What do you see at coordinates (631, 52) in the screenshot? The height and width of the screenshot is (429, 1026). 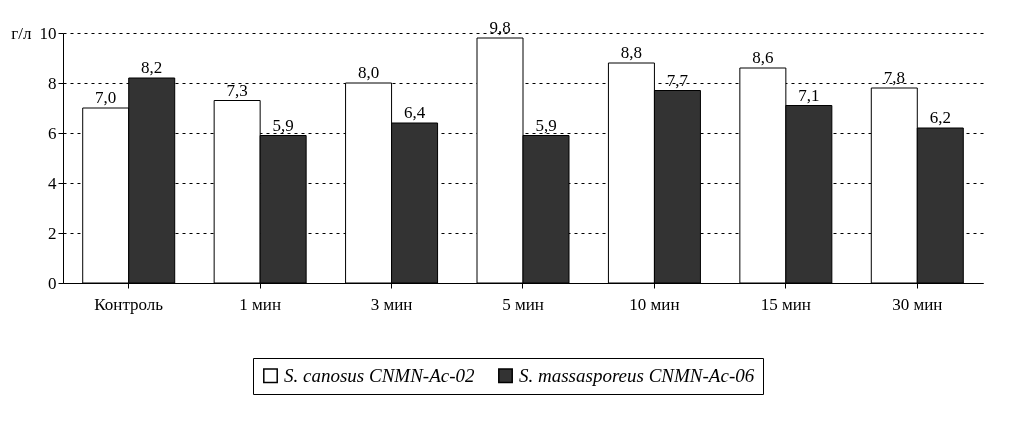 I see `data-label: 8,8` at bounding box center [631, 52].